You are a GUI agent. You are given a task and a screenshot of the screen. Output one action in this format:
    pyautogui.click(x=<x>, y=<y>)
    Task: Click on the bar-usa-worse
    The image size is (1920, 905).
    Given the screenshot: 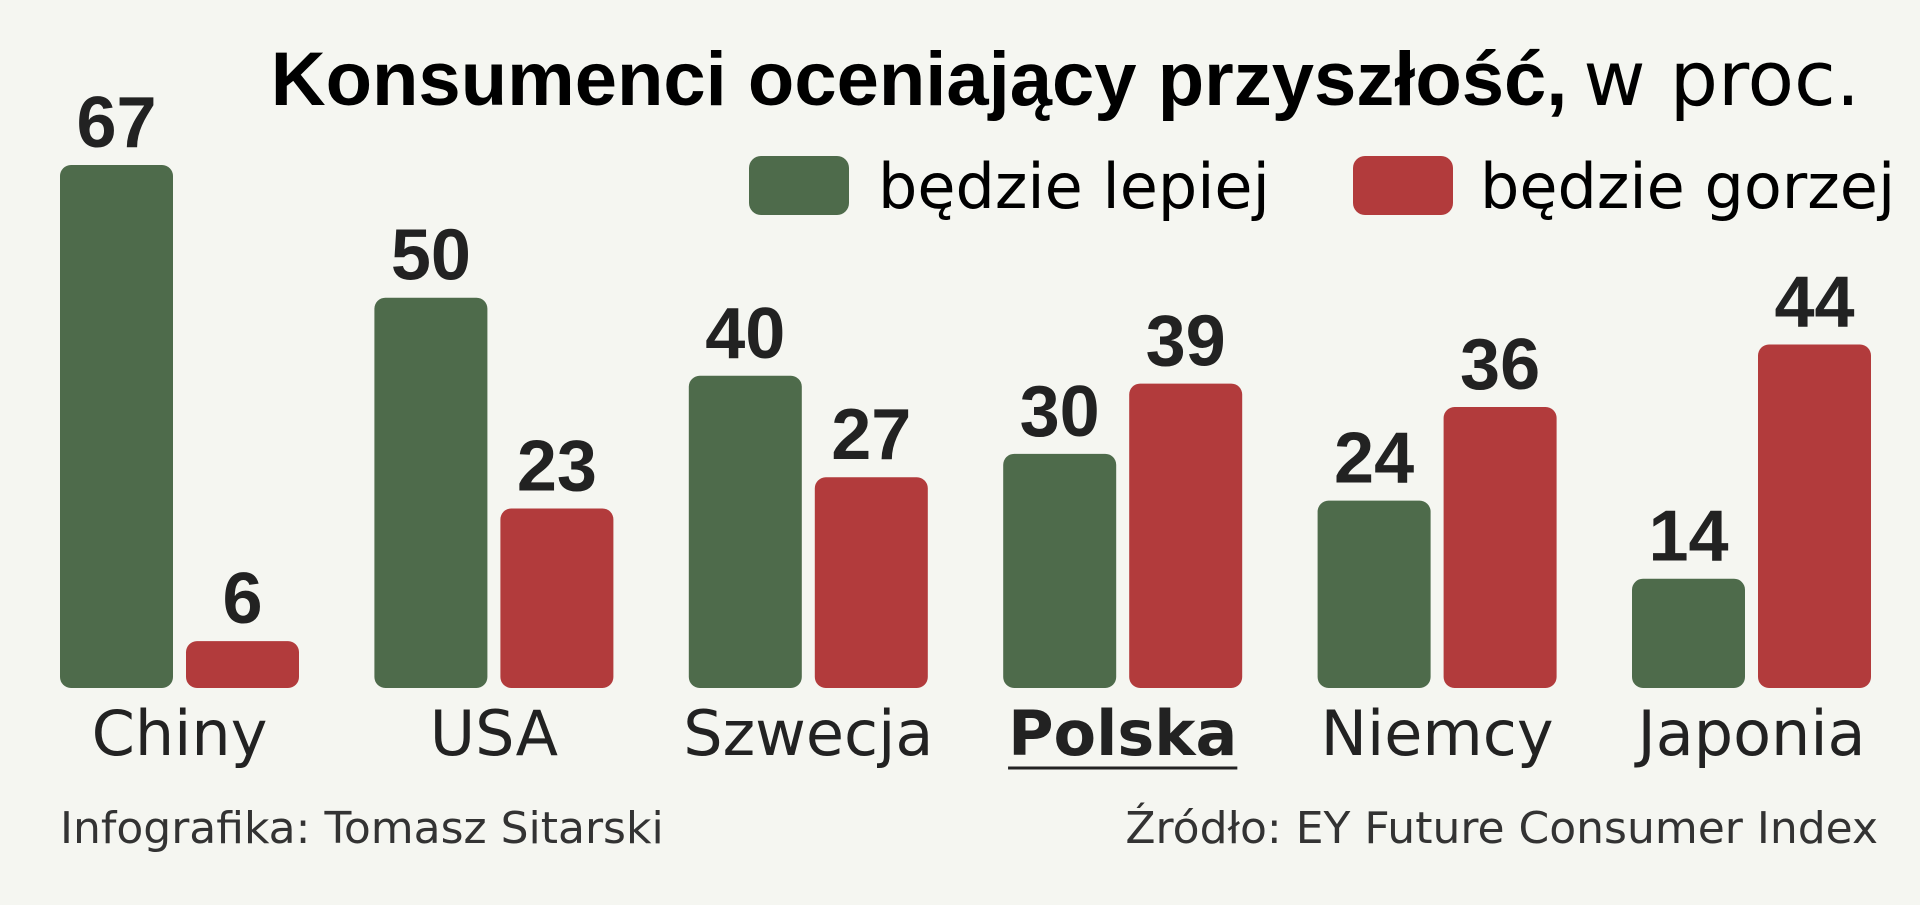 What is the action you would take?
    pyautogui.click(x=557, y=598)
    